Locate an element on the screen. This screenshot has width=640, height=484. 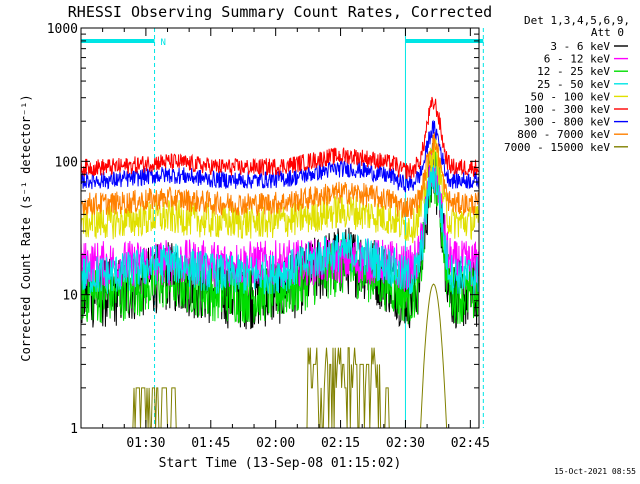
y-tick-label: 10 is located at coordinates (70, 296).